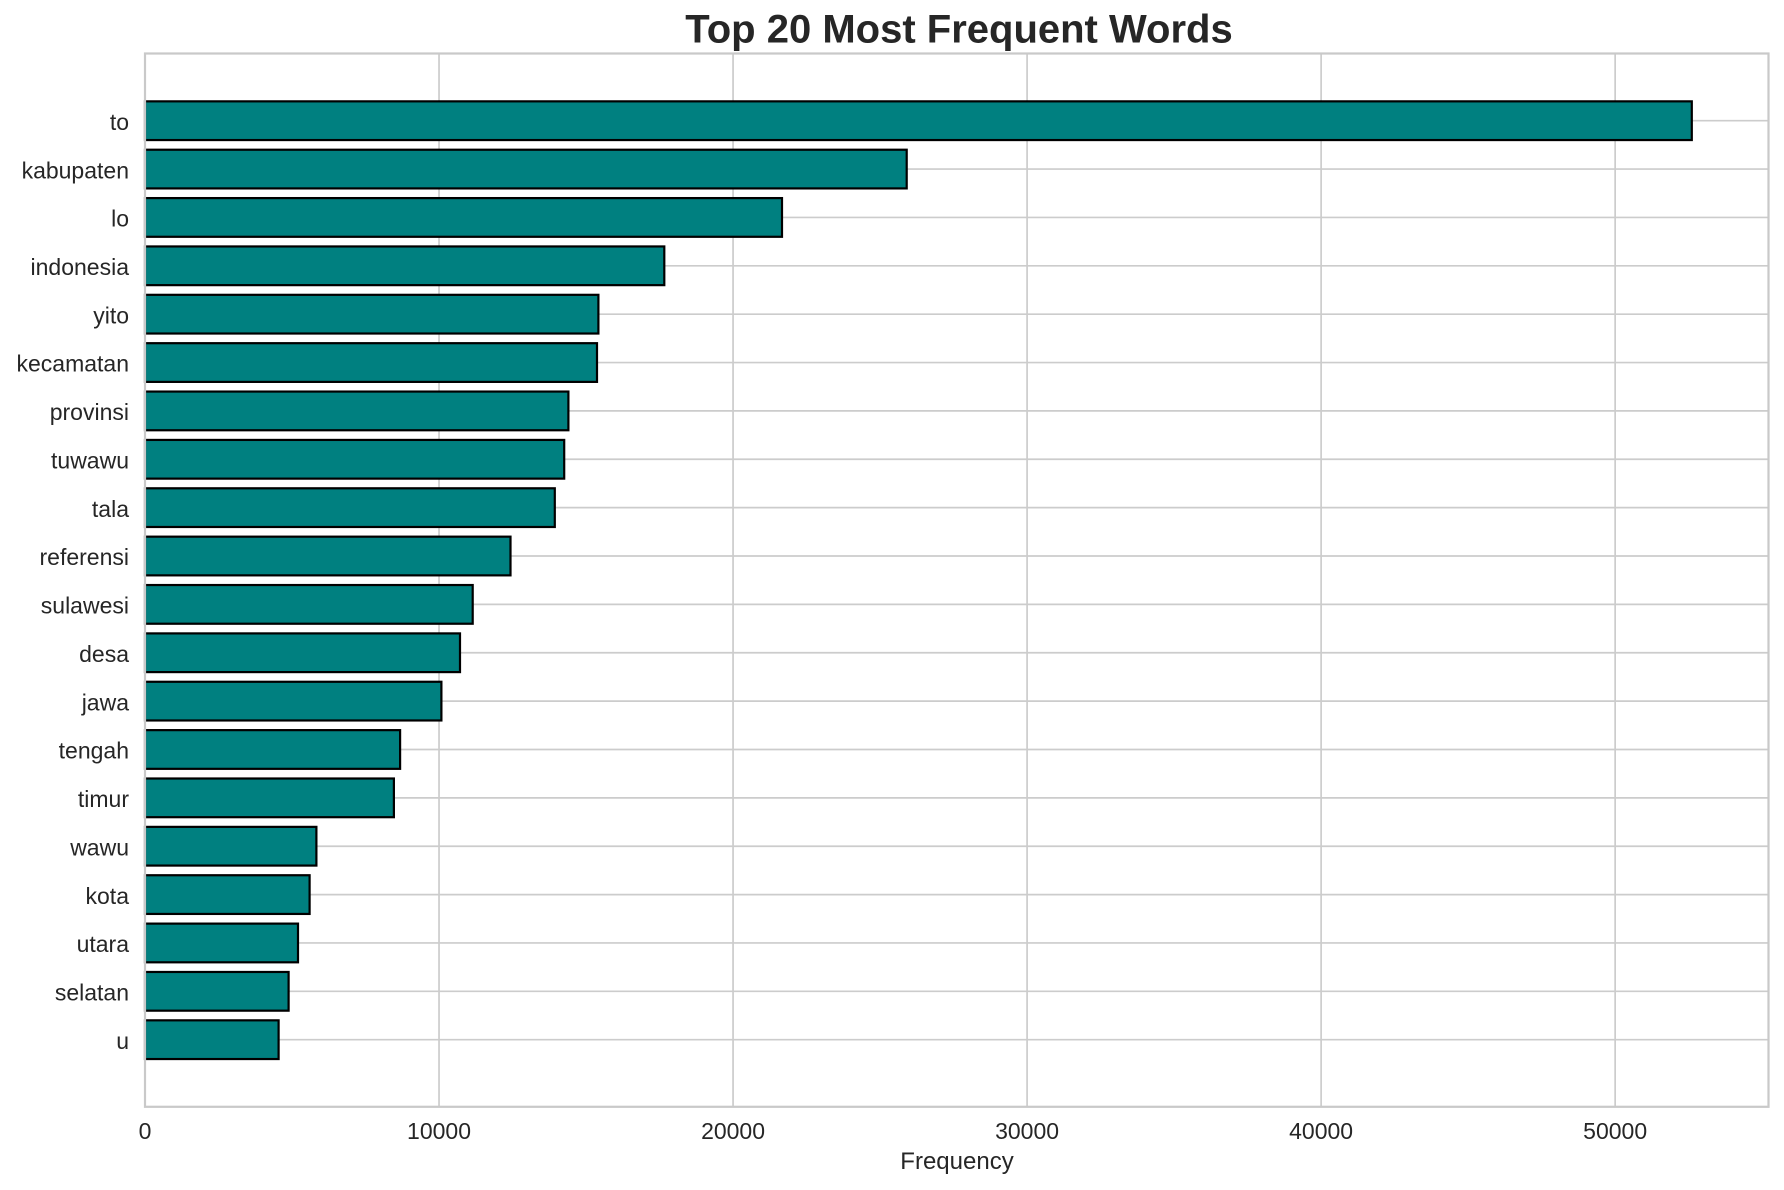  Describe the element at coordinates (103, 944) in the screenshot. I see `svg-text: utara` at that location.